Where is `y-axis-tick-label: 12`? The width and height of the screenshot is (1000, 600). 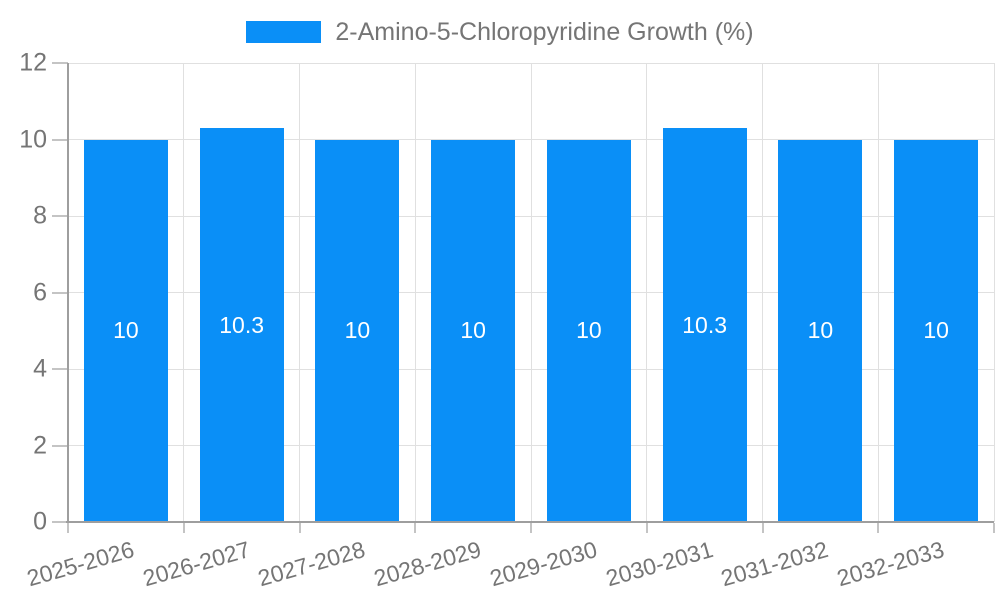
y-axis-tick-label: 12 is located at coordinates (33, 62).